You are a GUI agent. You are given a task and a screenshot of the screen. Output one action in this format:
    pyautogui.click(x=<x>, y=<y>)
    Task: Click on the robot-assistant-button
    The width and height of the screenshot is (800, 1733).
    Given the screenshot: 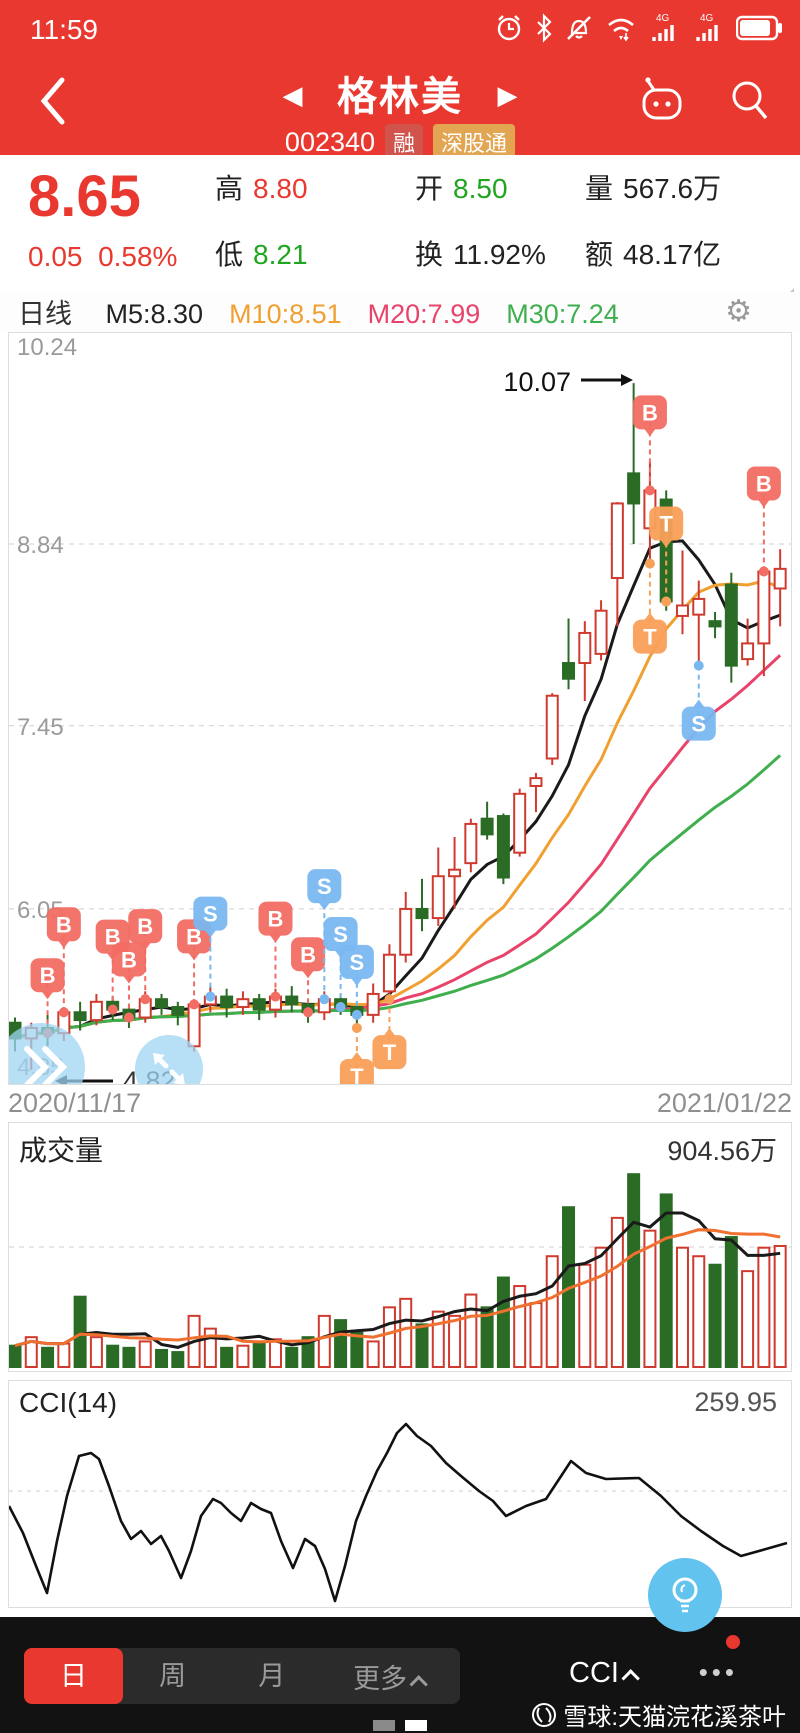 What is the action you would take?
    pyautogui.click(x=662, y=102)
    